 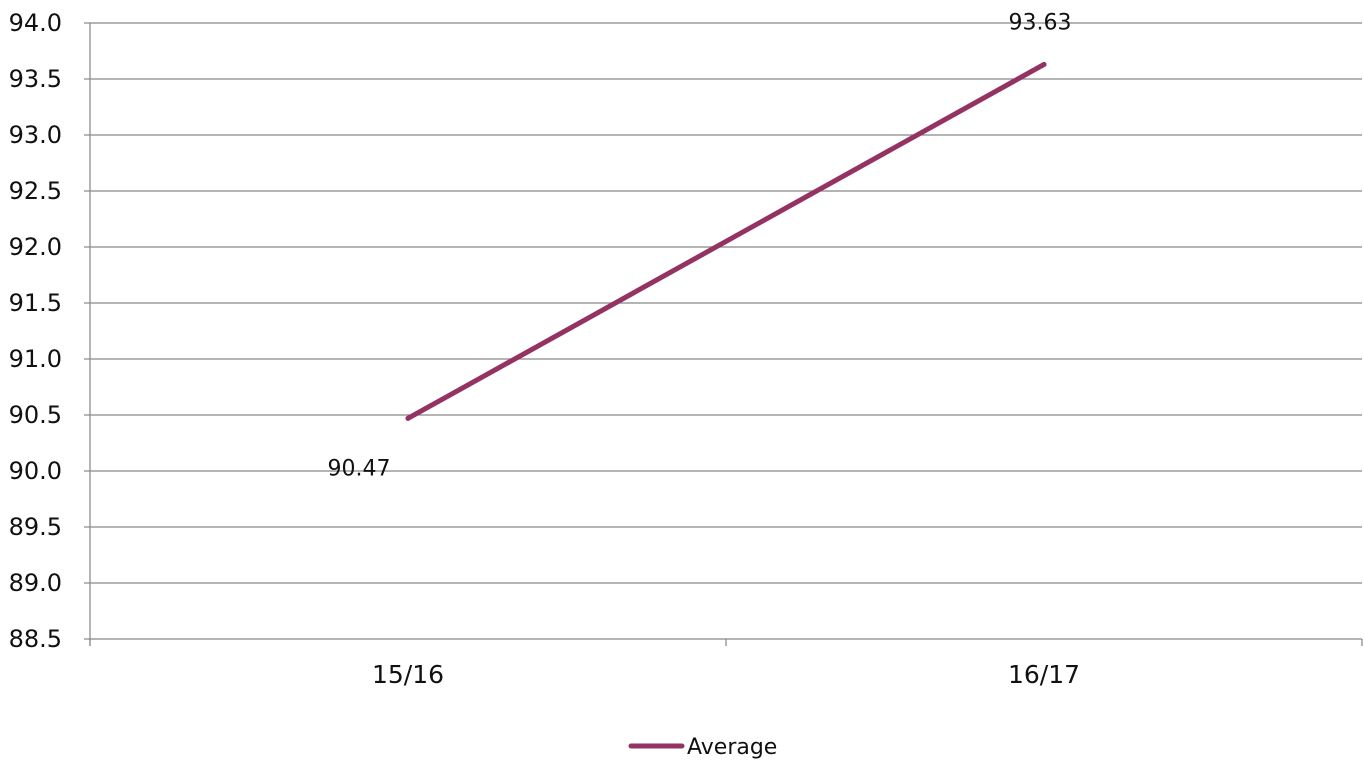 What do you see at coordinates (35, 583) in the screenshot?
I see `y-tick-label: 89.0` at bounding box center [35, 583].